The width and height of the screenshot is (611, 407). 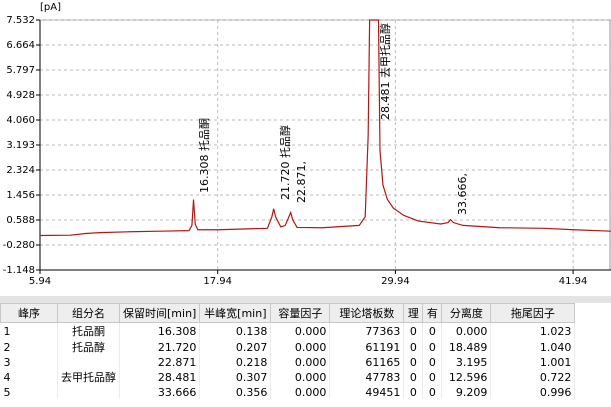 I want to click on y-tick-label: 7.532, so click(x=20, y=20).